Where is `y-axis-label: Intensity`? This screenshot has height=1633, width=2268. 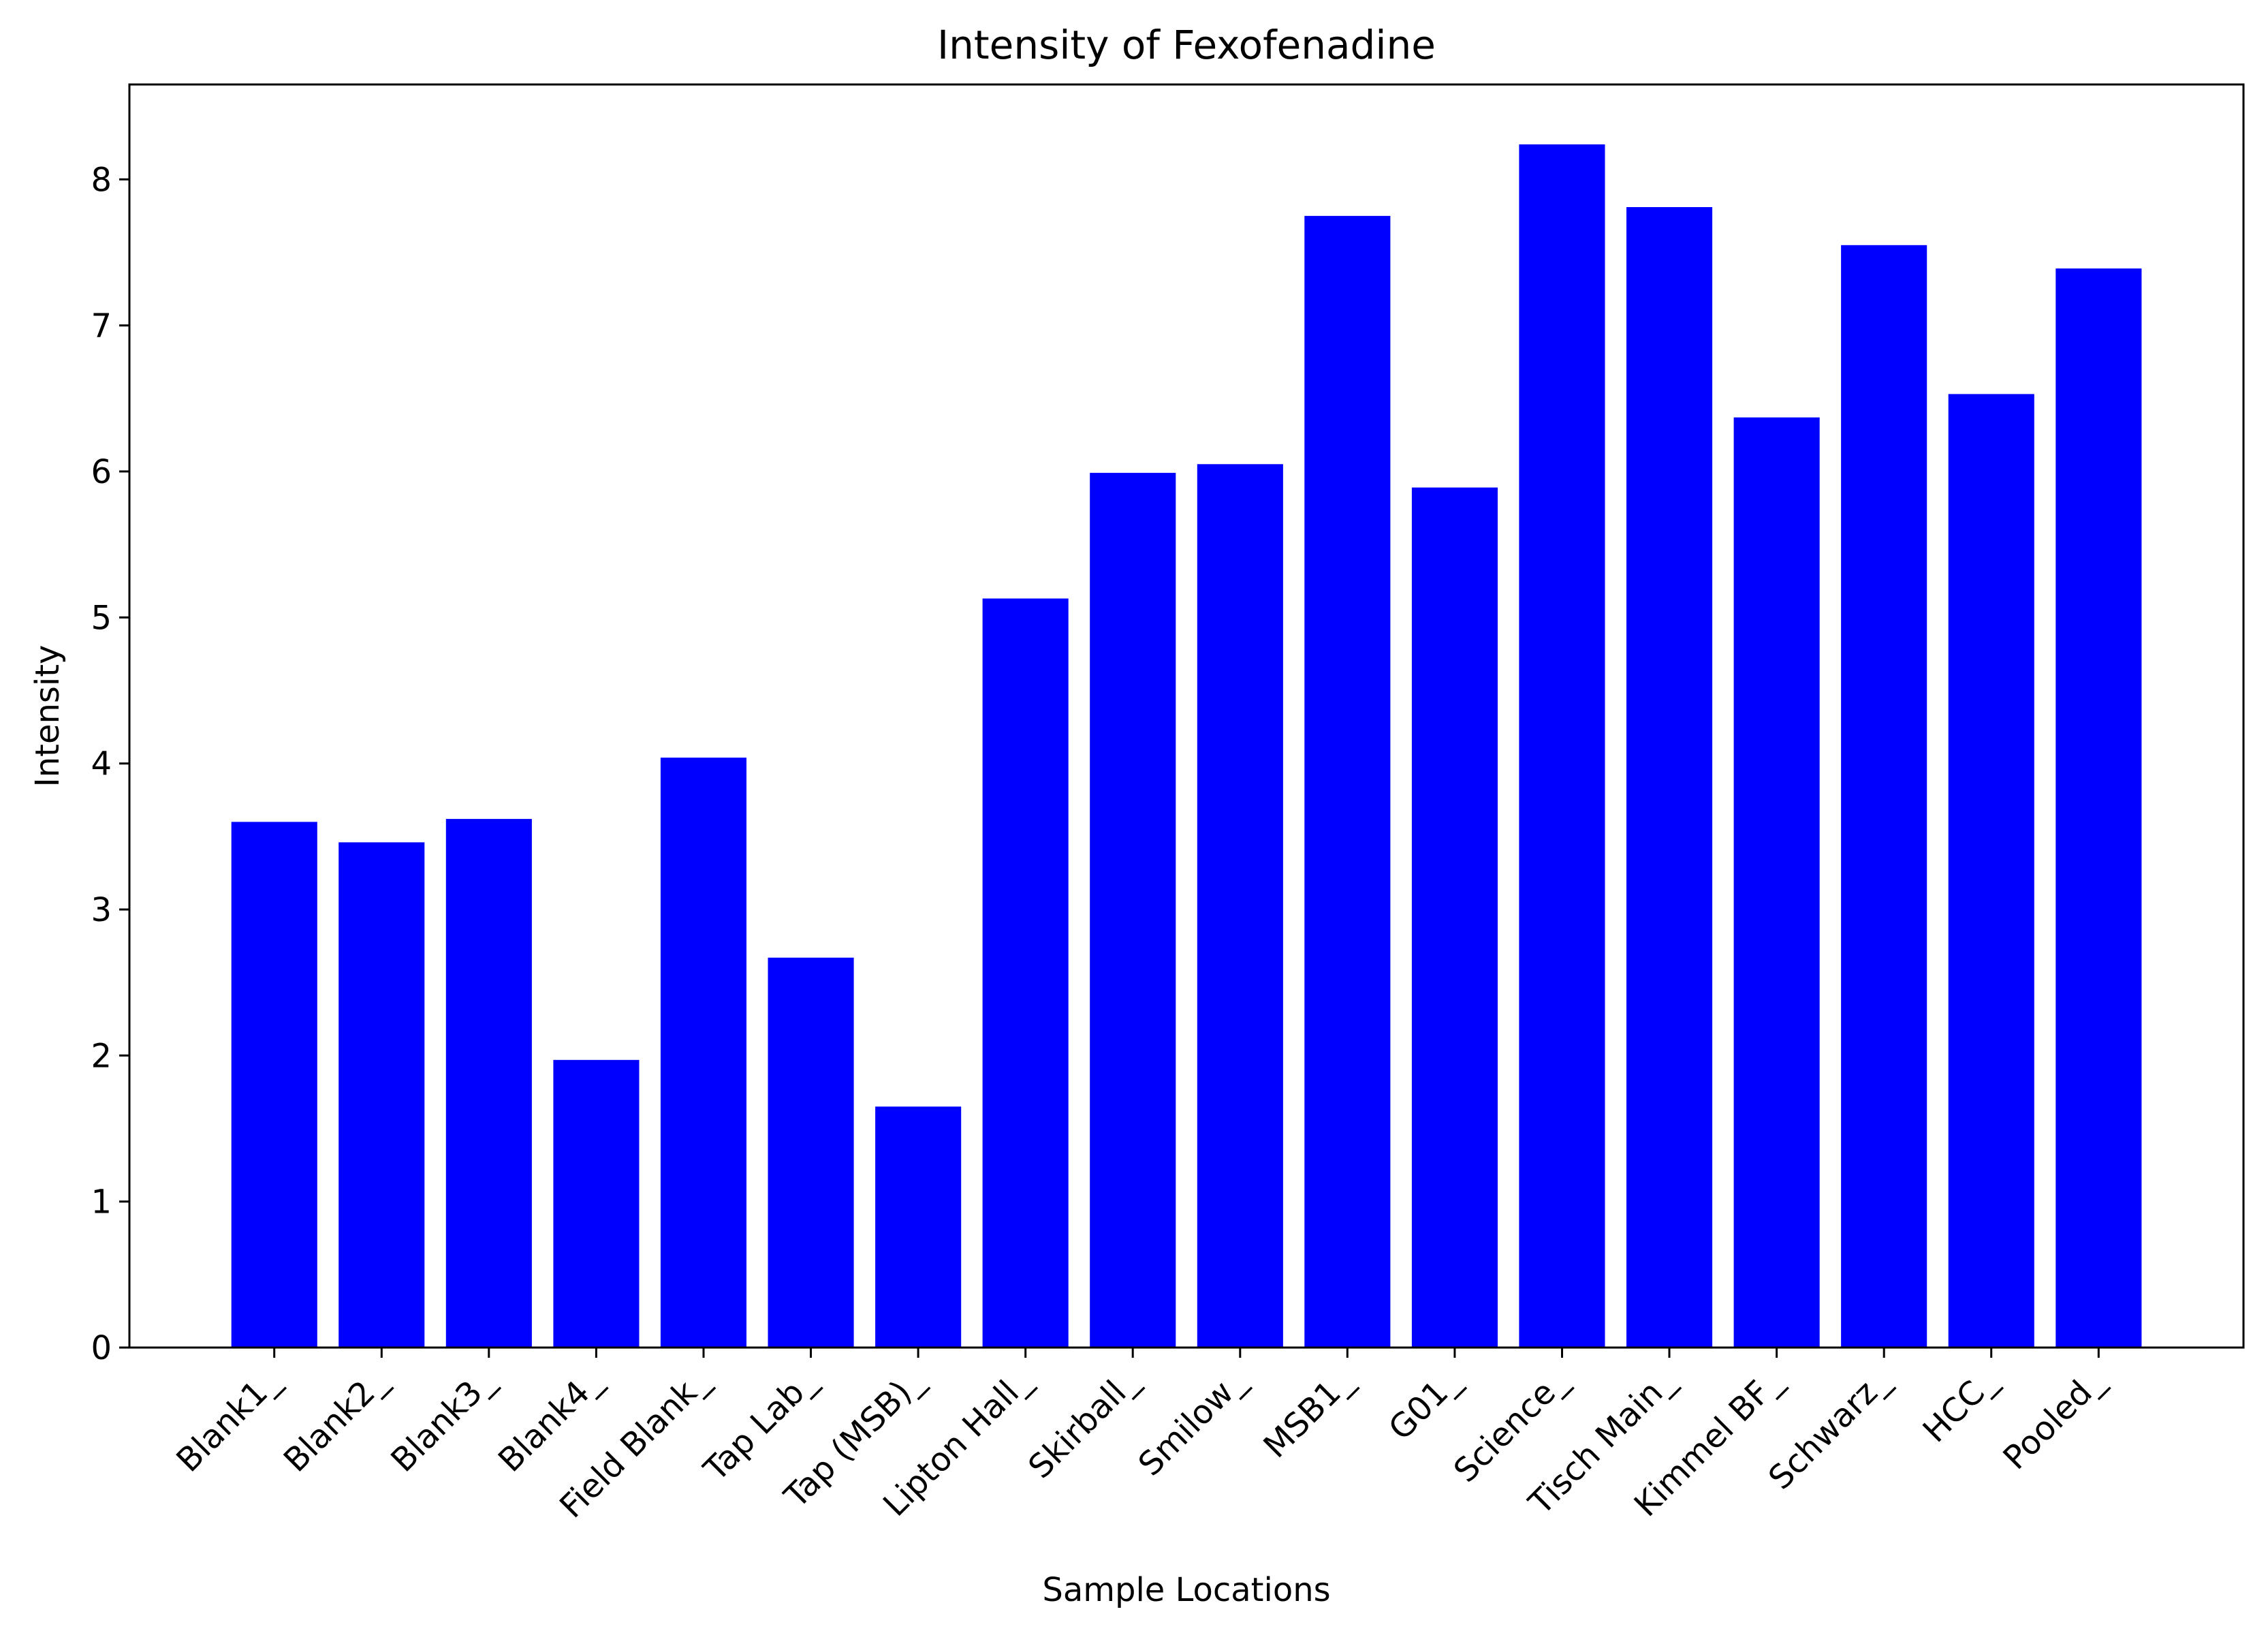
y-axis-label: Intensity is located at coordinates (48, 717).